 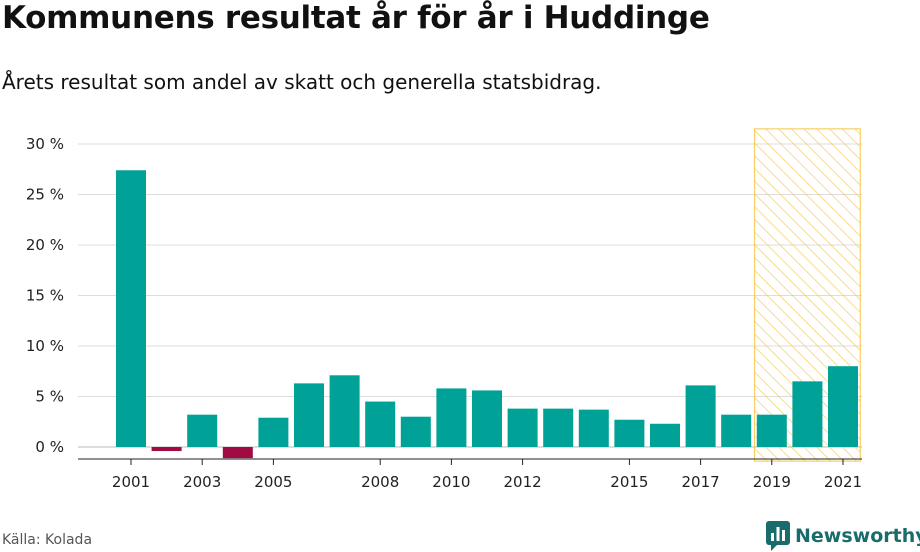 I want to click on x-tick-label: 2008, so click(x=380, y=482).